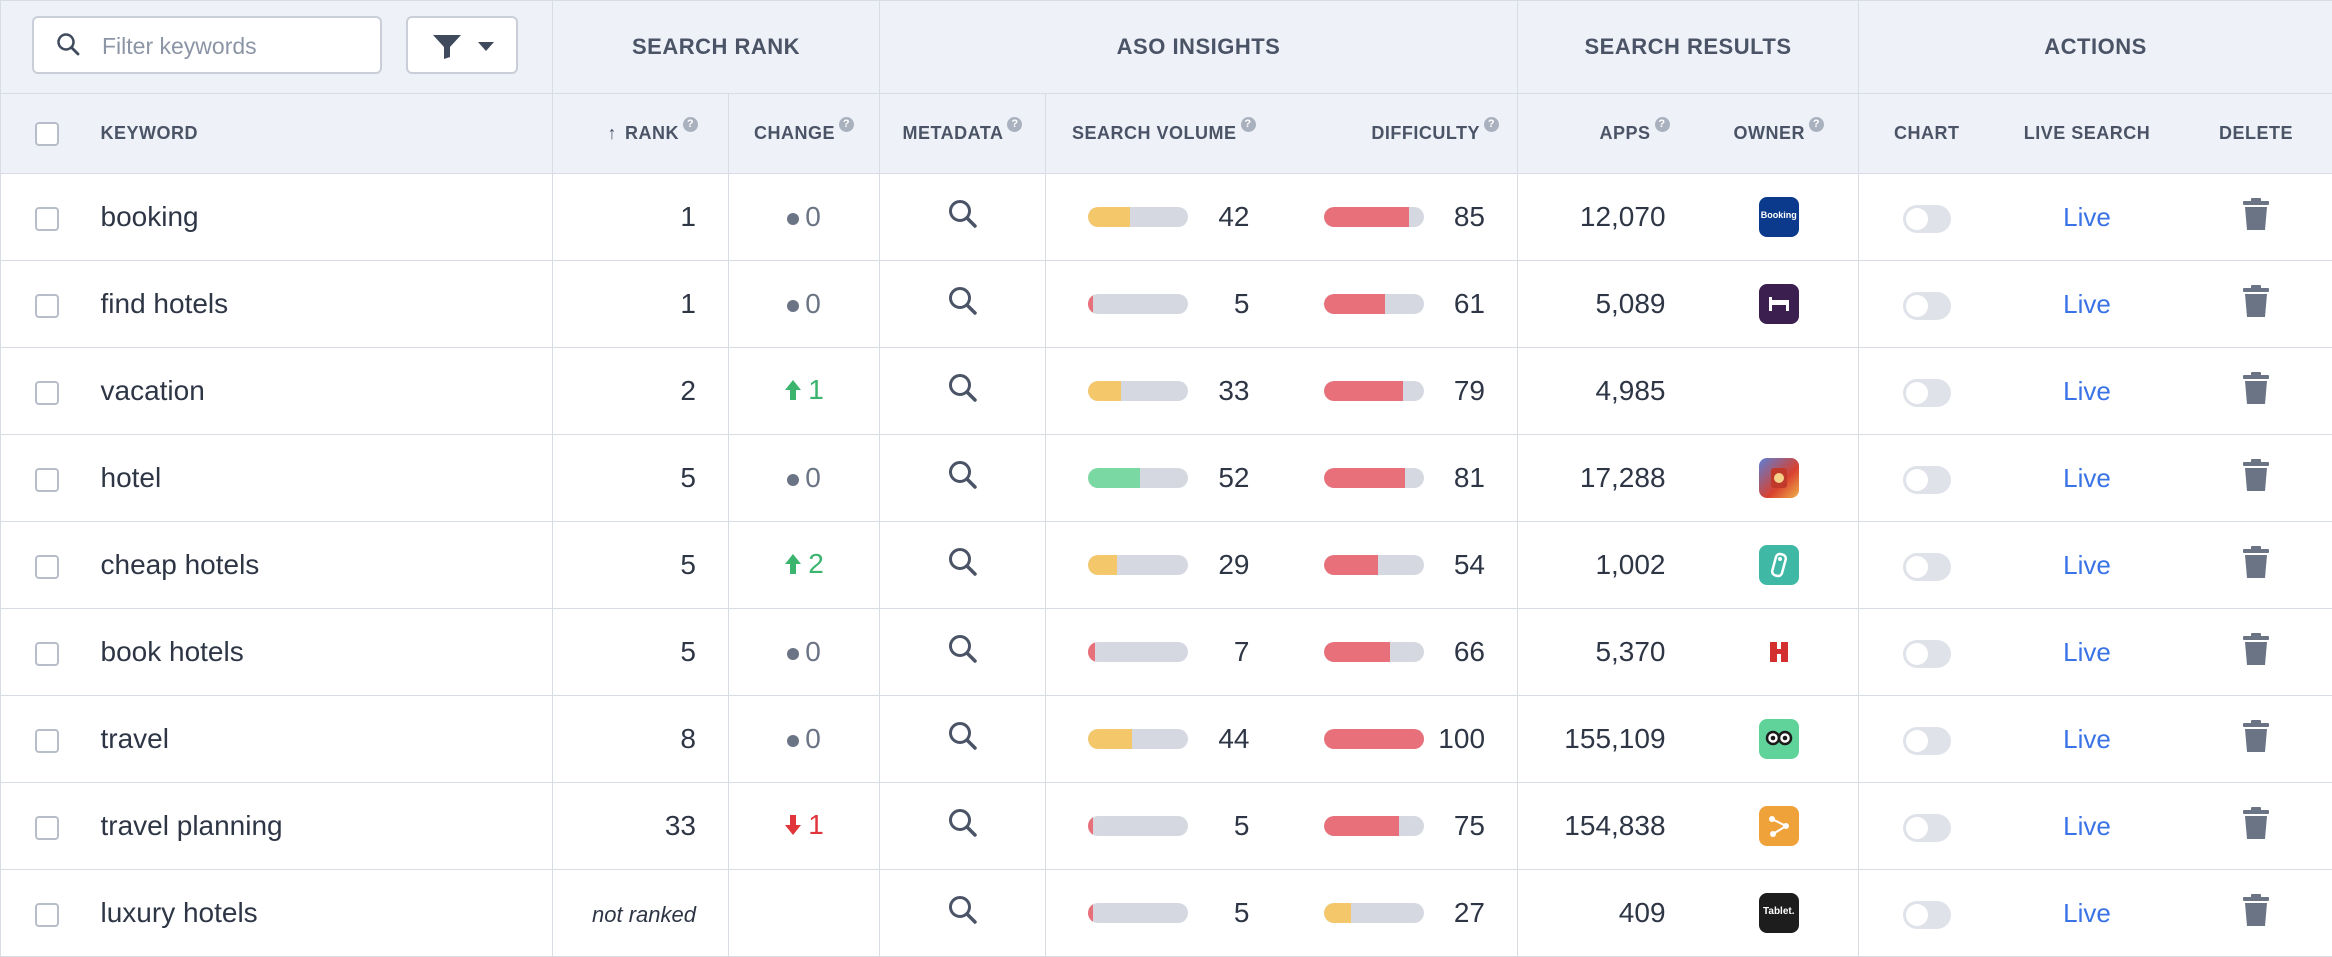 The image size is (2332, 957). What do you see at coordinates (641, 304) in the screenshot?
I see `rank-cell: 1` at bounding box center [641, 304].